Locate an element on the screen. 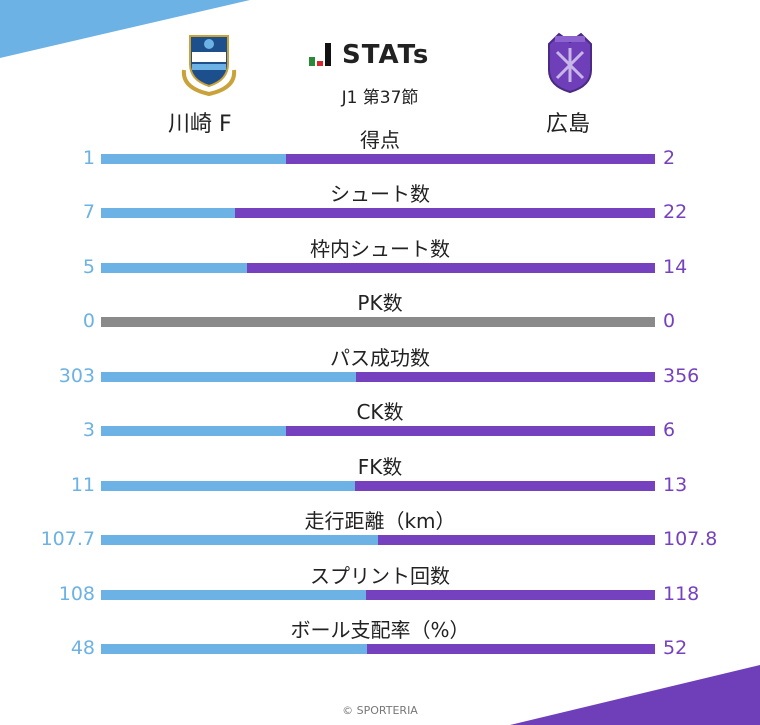  stats-title: STATs is located at coordinates (386, 55).